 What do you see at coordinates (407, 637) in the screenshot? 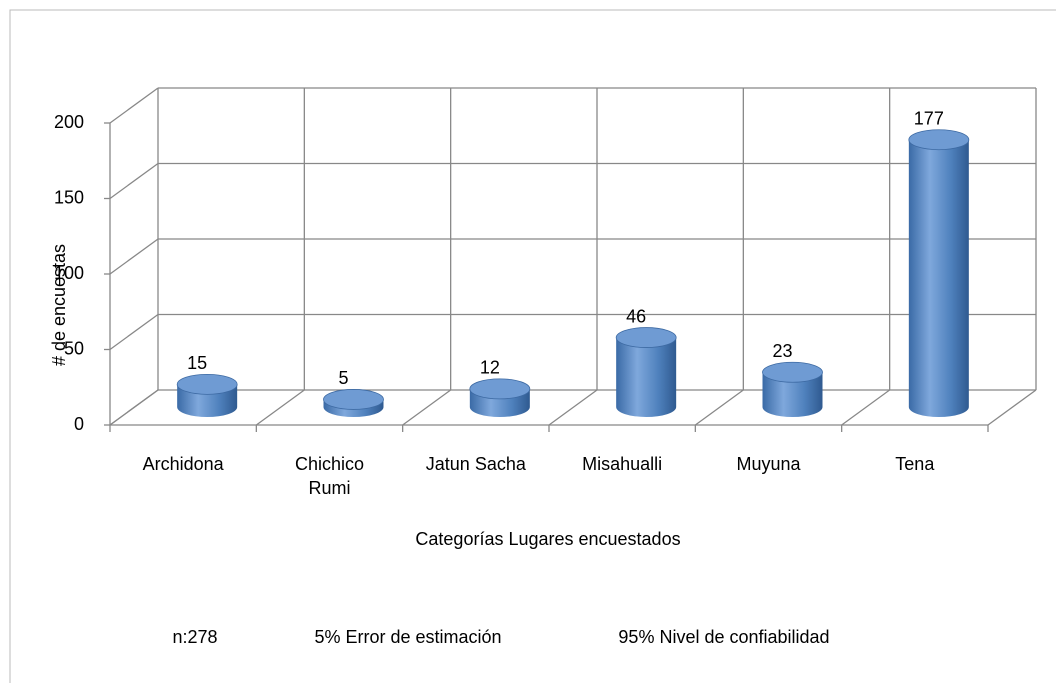
I see `note: 5% Error de estimación` at bounding box center [407, 637].